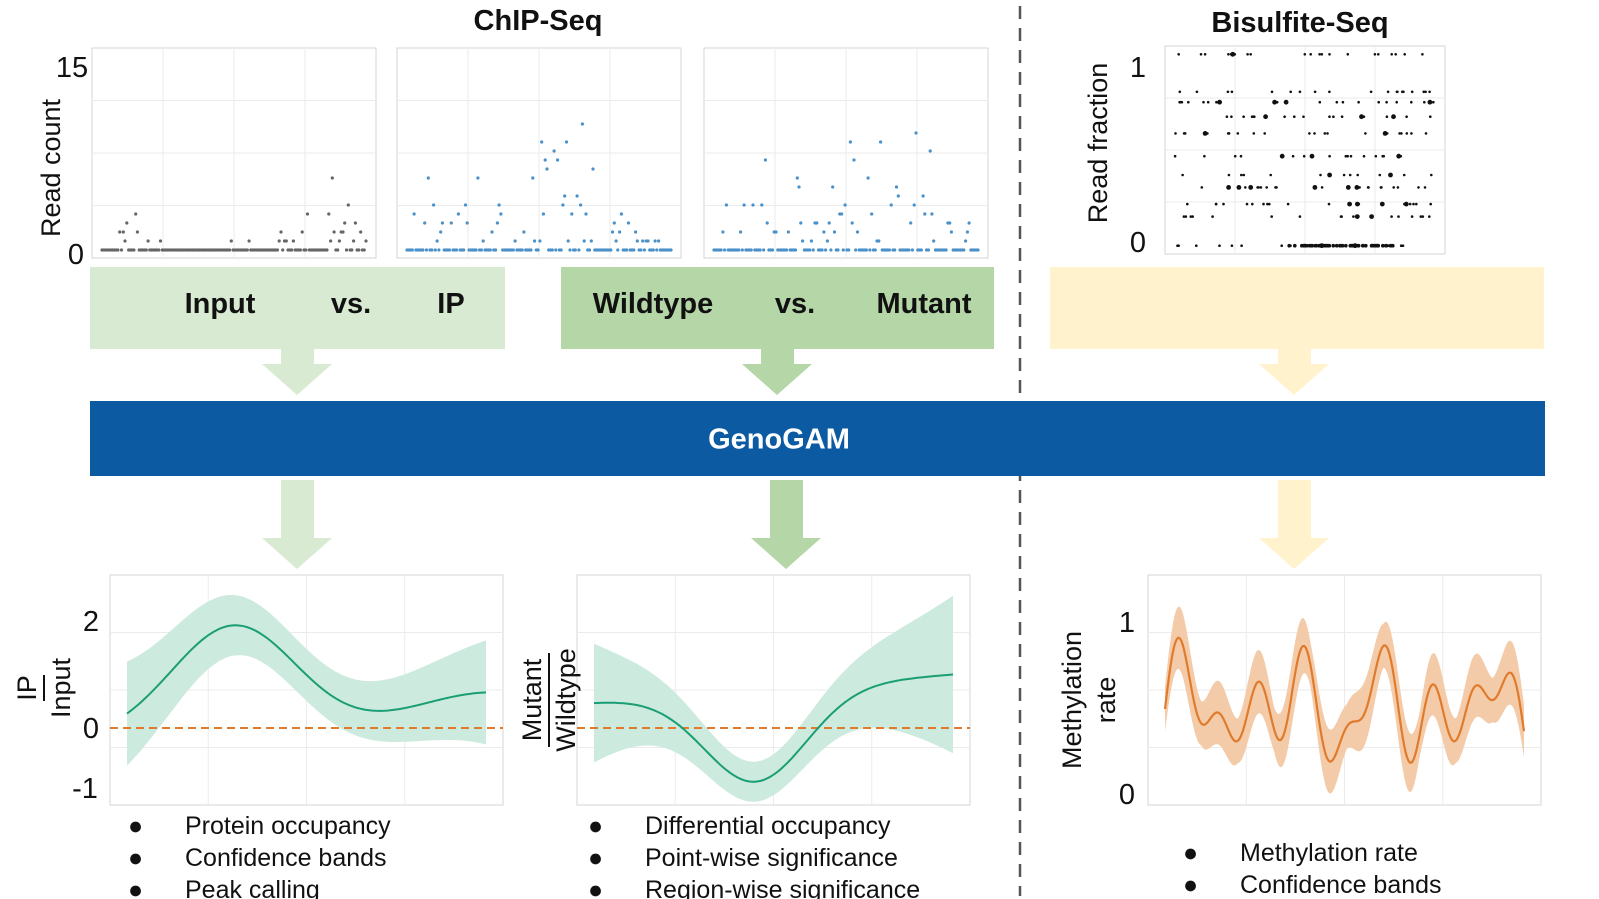 Image resolution: width=1599 pixels, height=899 pixels. I want to click on input-reads-panel, so click(234, 153).